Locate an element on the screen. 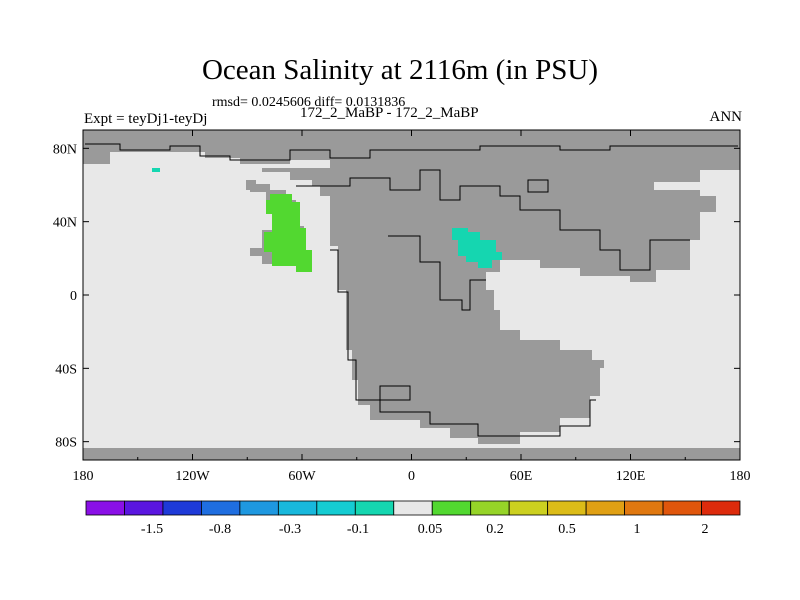  north-coast-contour is located at coordinates (411, 152).